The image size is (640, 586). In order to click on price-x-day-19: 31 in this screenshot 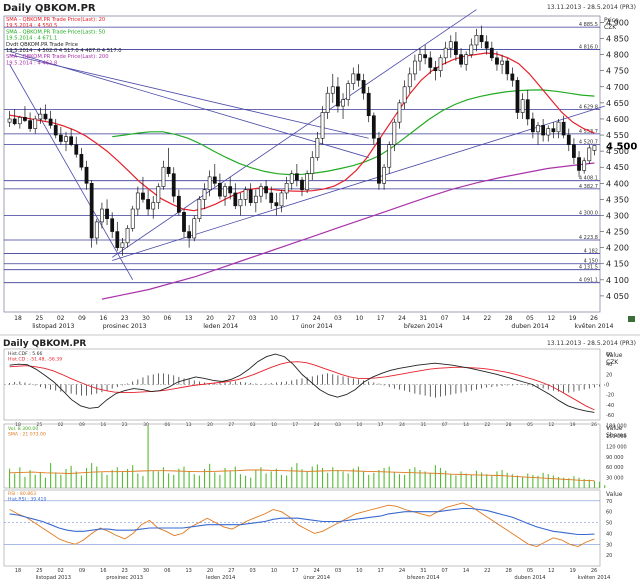, I will do `click(424, 318)`.